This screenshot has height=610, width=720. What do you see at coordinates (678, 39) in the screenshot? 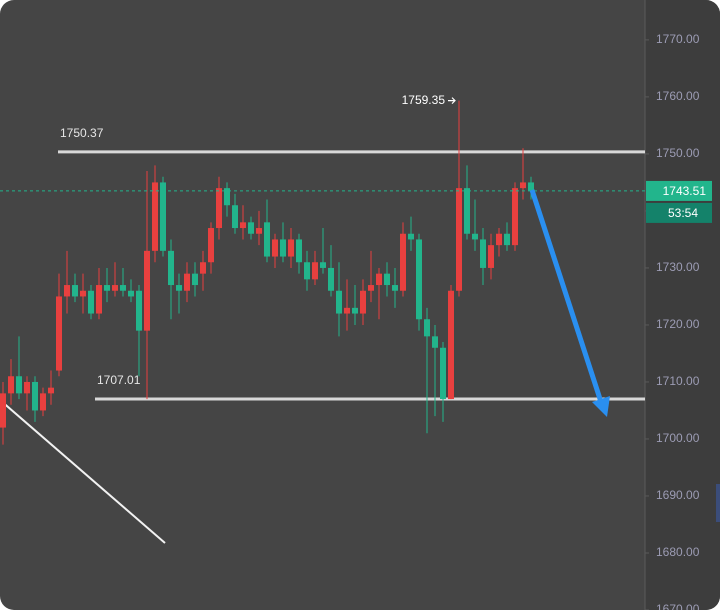
I see `y-tick-label: 1770.00` at bounding box center [678, 39].